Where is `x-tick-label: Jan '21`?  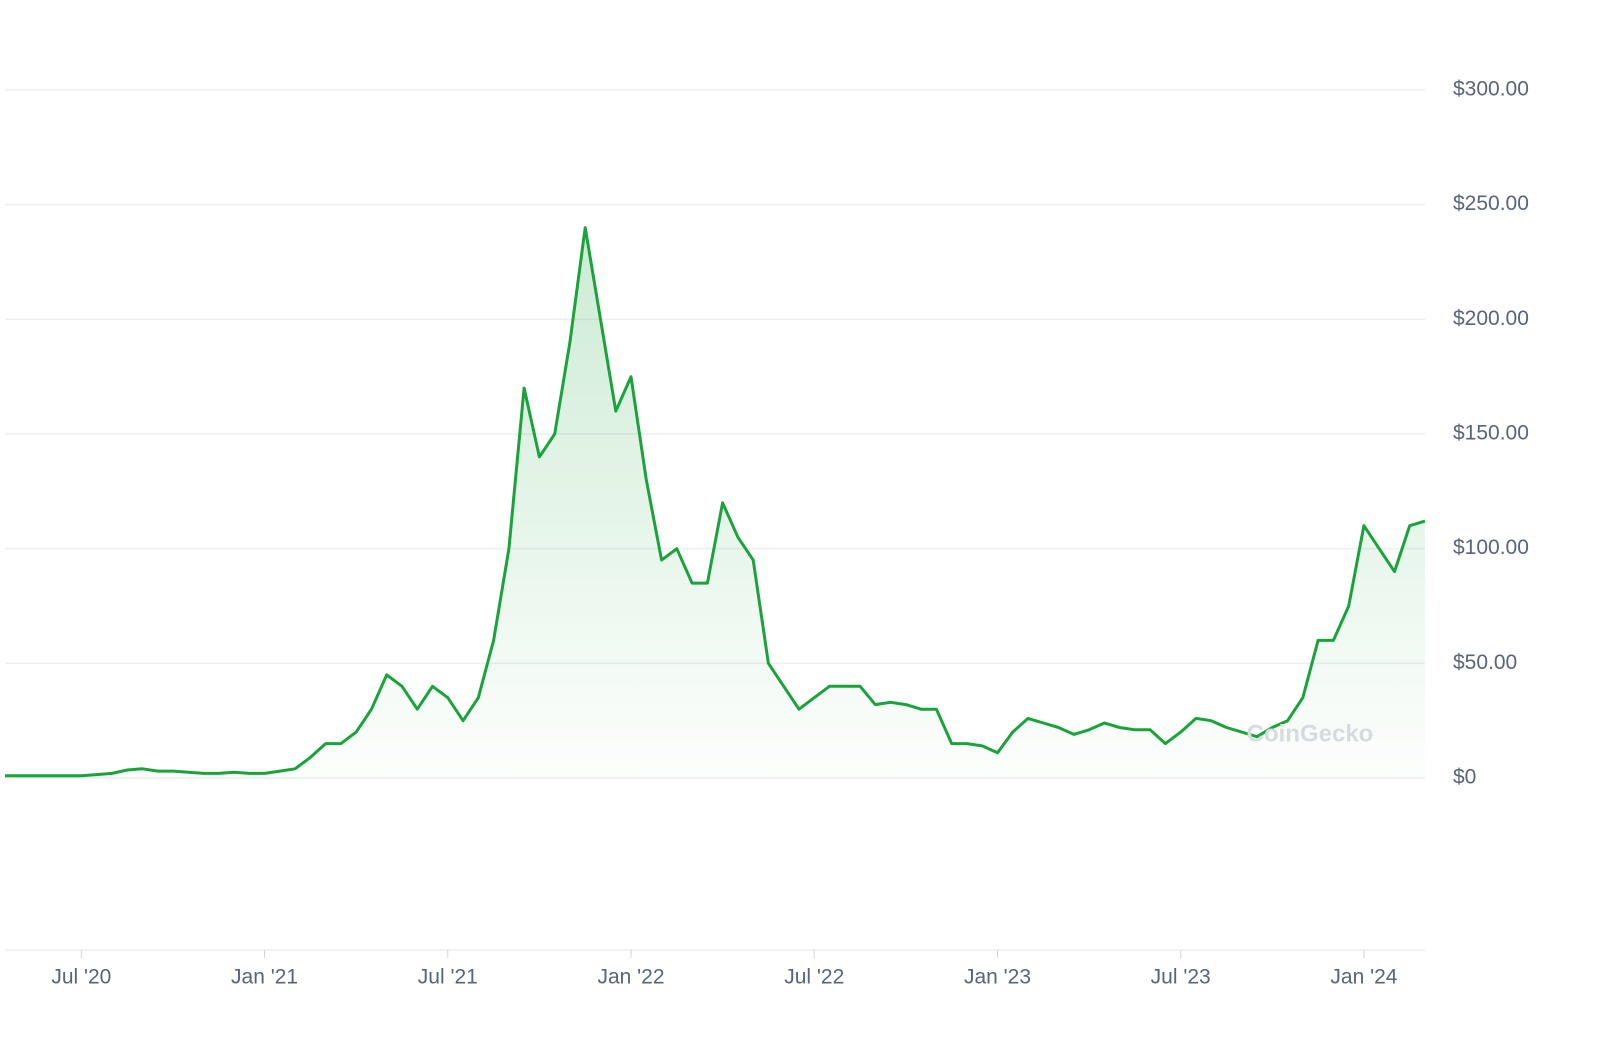
x-tick-label: Jan '21 is located at coordinates (264, 977).